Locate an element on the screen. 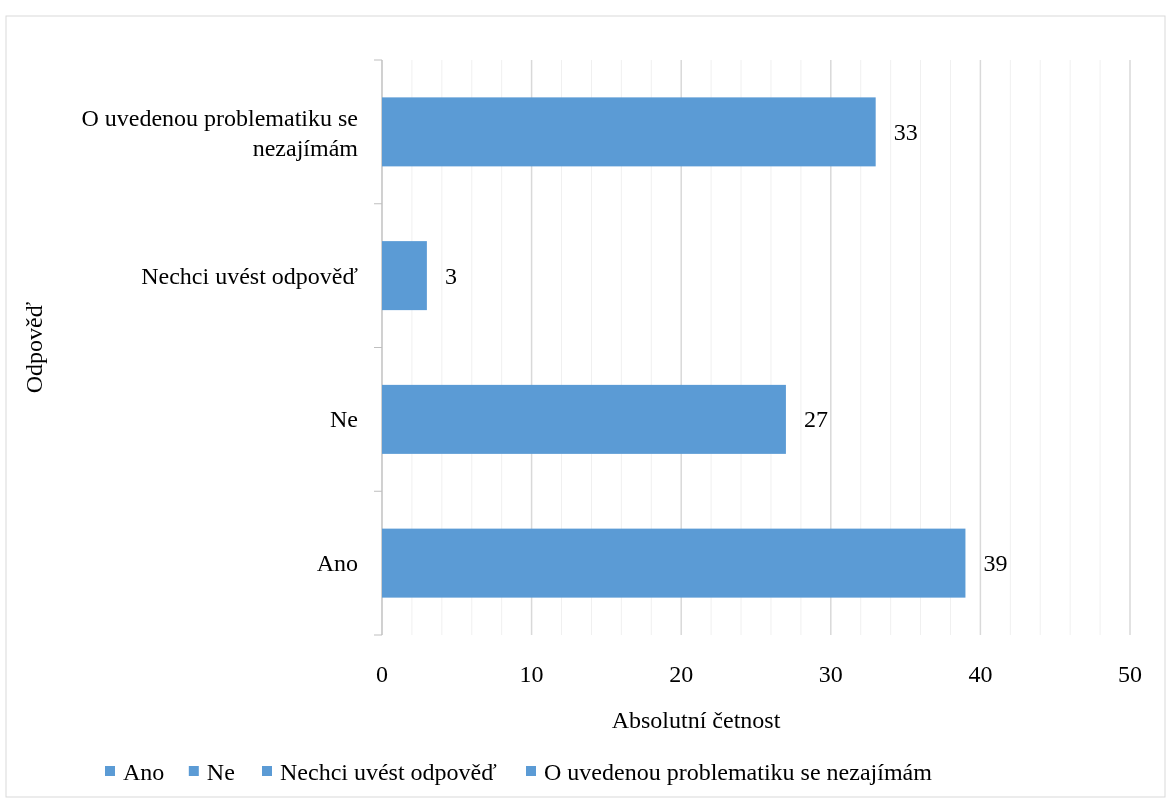  legend-label: Nechci uvést odpověď is located at coordinates (389, 772).